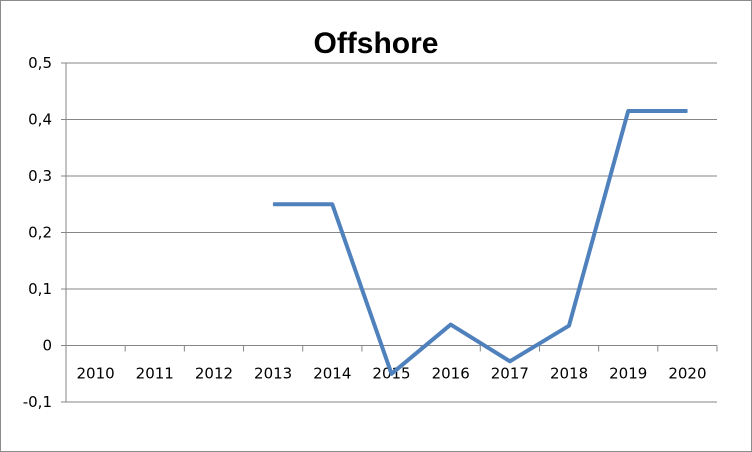  Describe the element at coordinates (40, 289) in the screenshot. I see `y-tick-label: 0,1` at that location.